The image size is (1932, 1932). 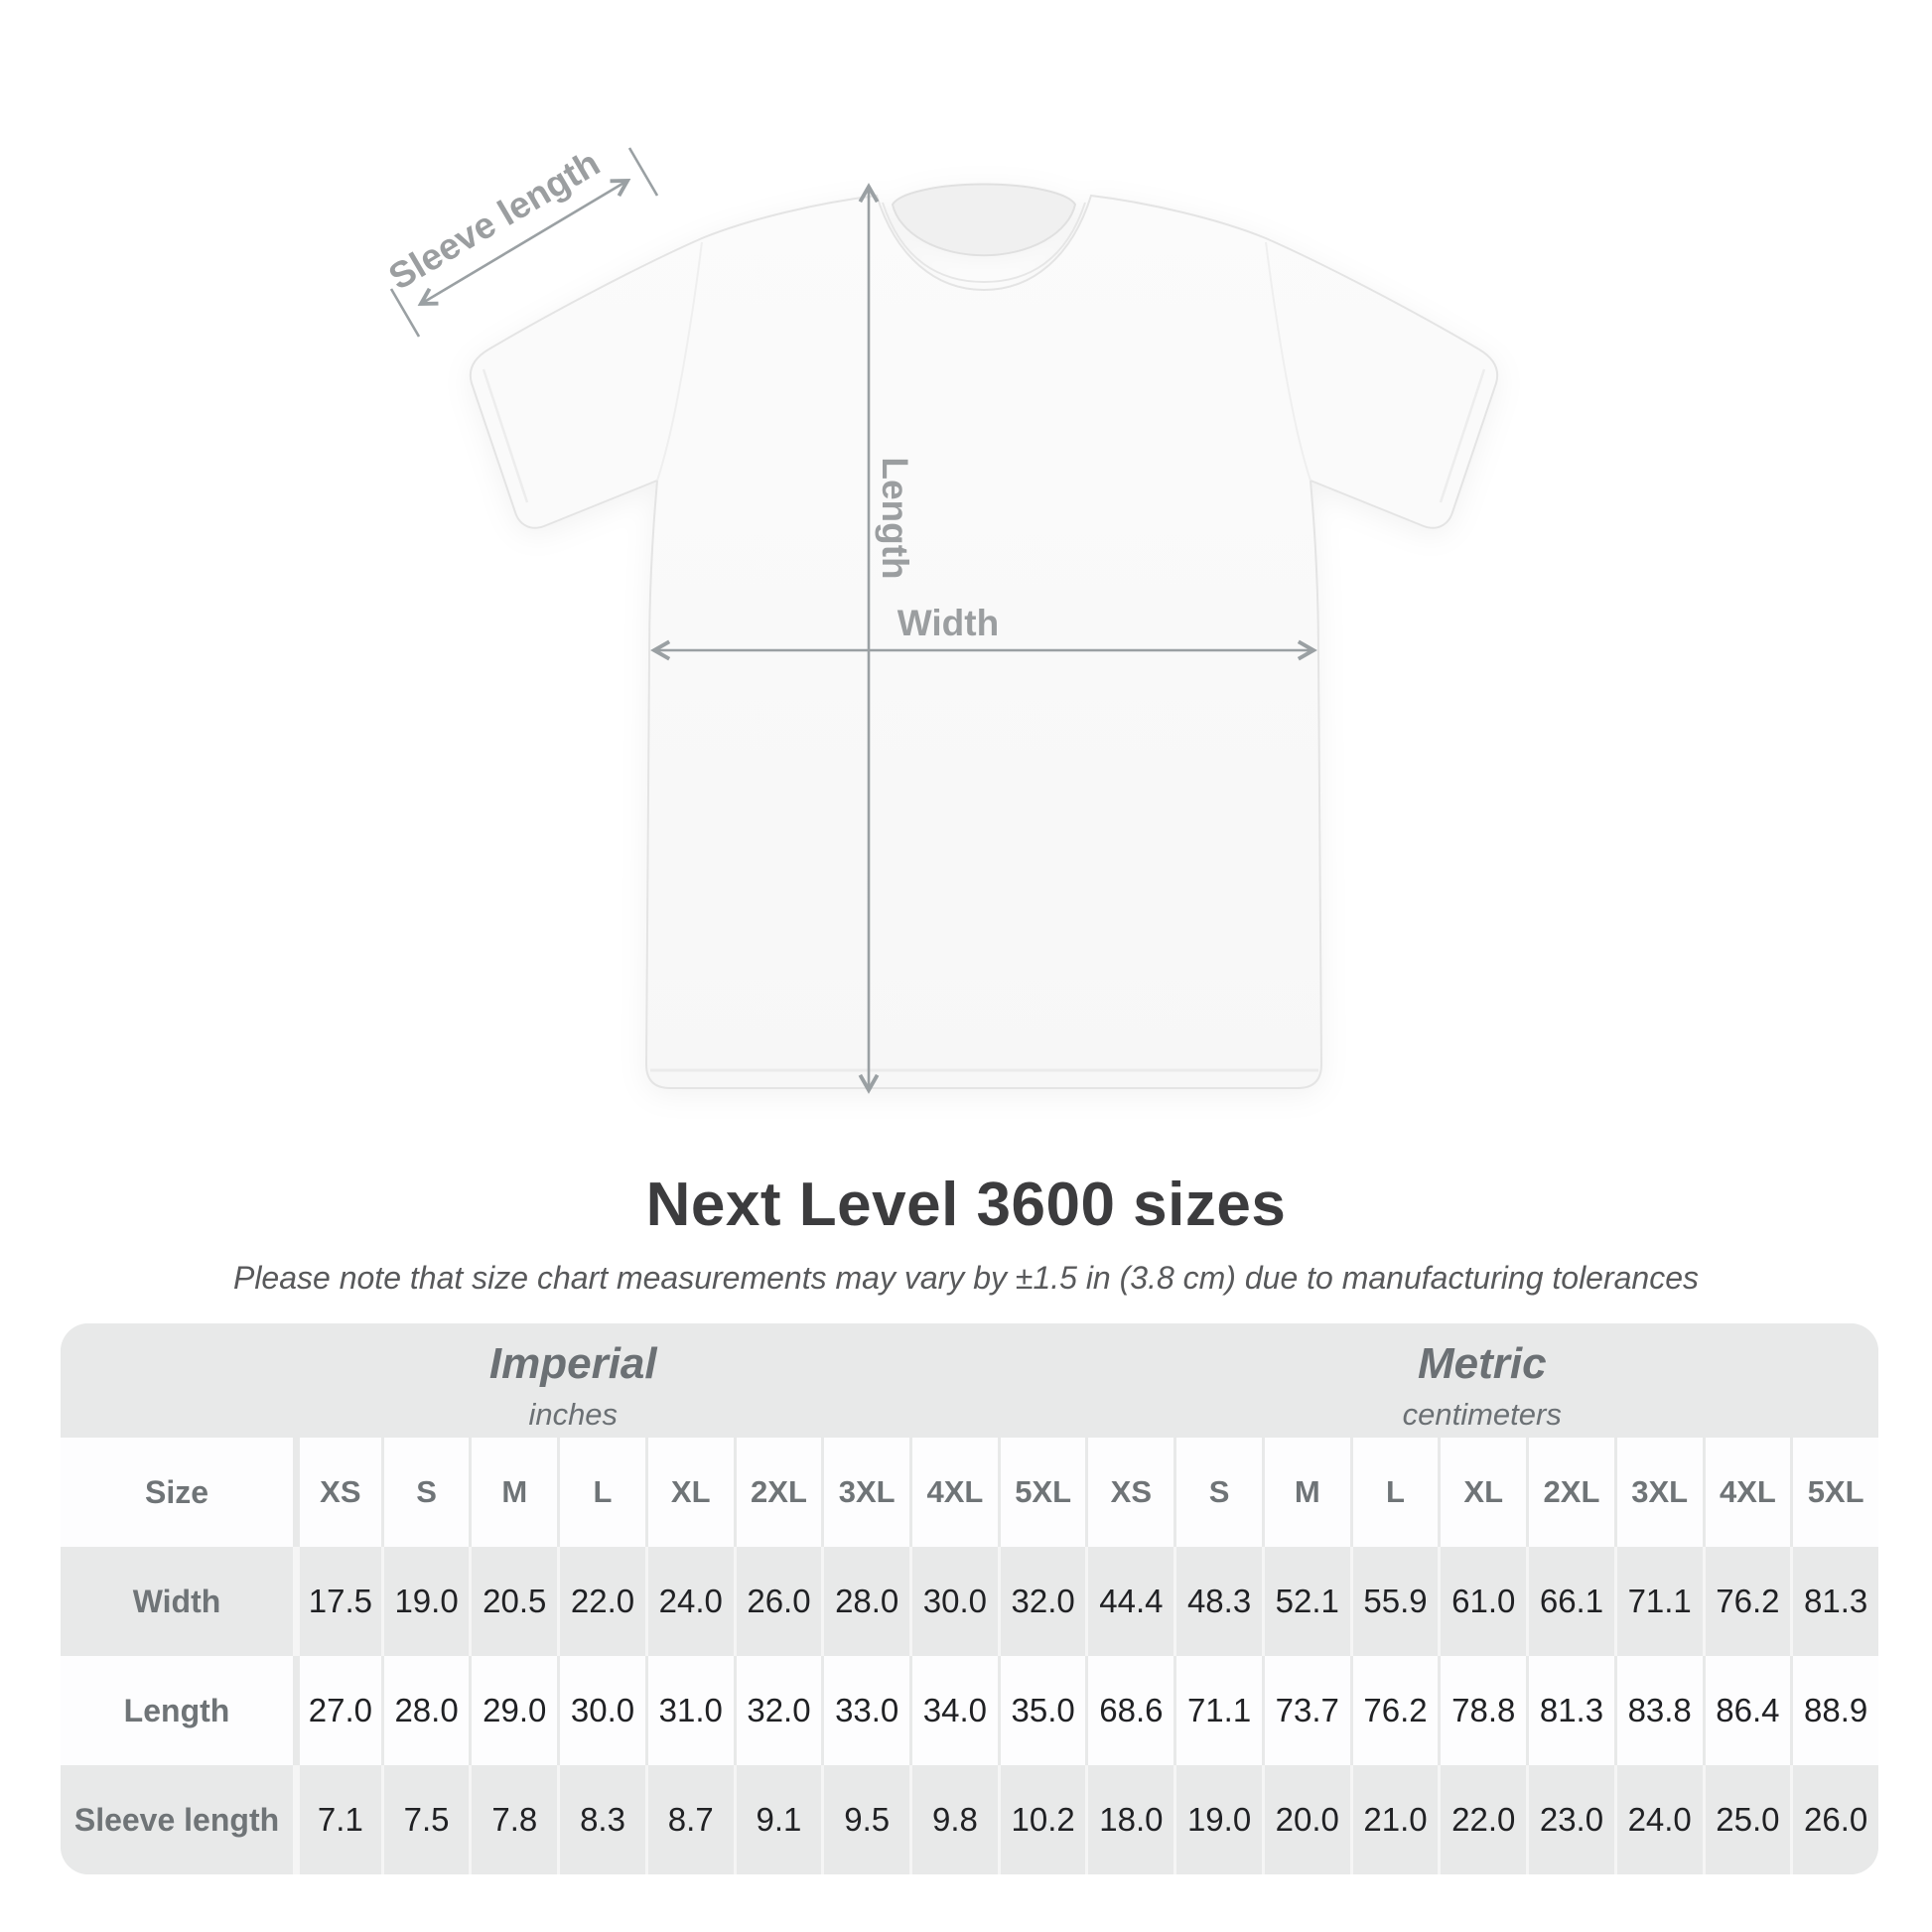 I want to click on value-cell: 17.5, so click(x=337, y=1602).